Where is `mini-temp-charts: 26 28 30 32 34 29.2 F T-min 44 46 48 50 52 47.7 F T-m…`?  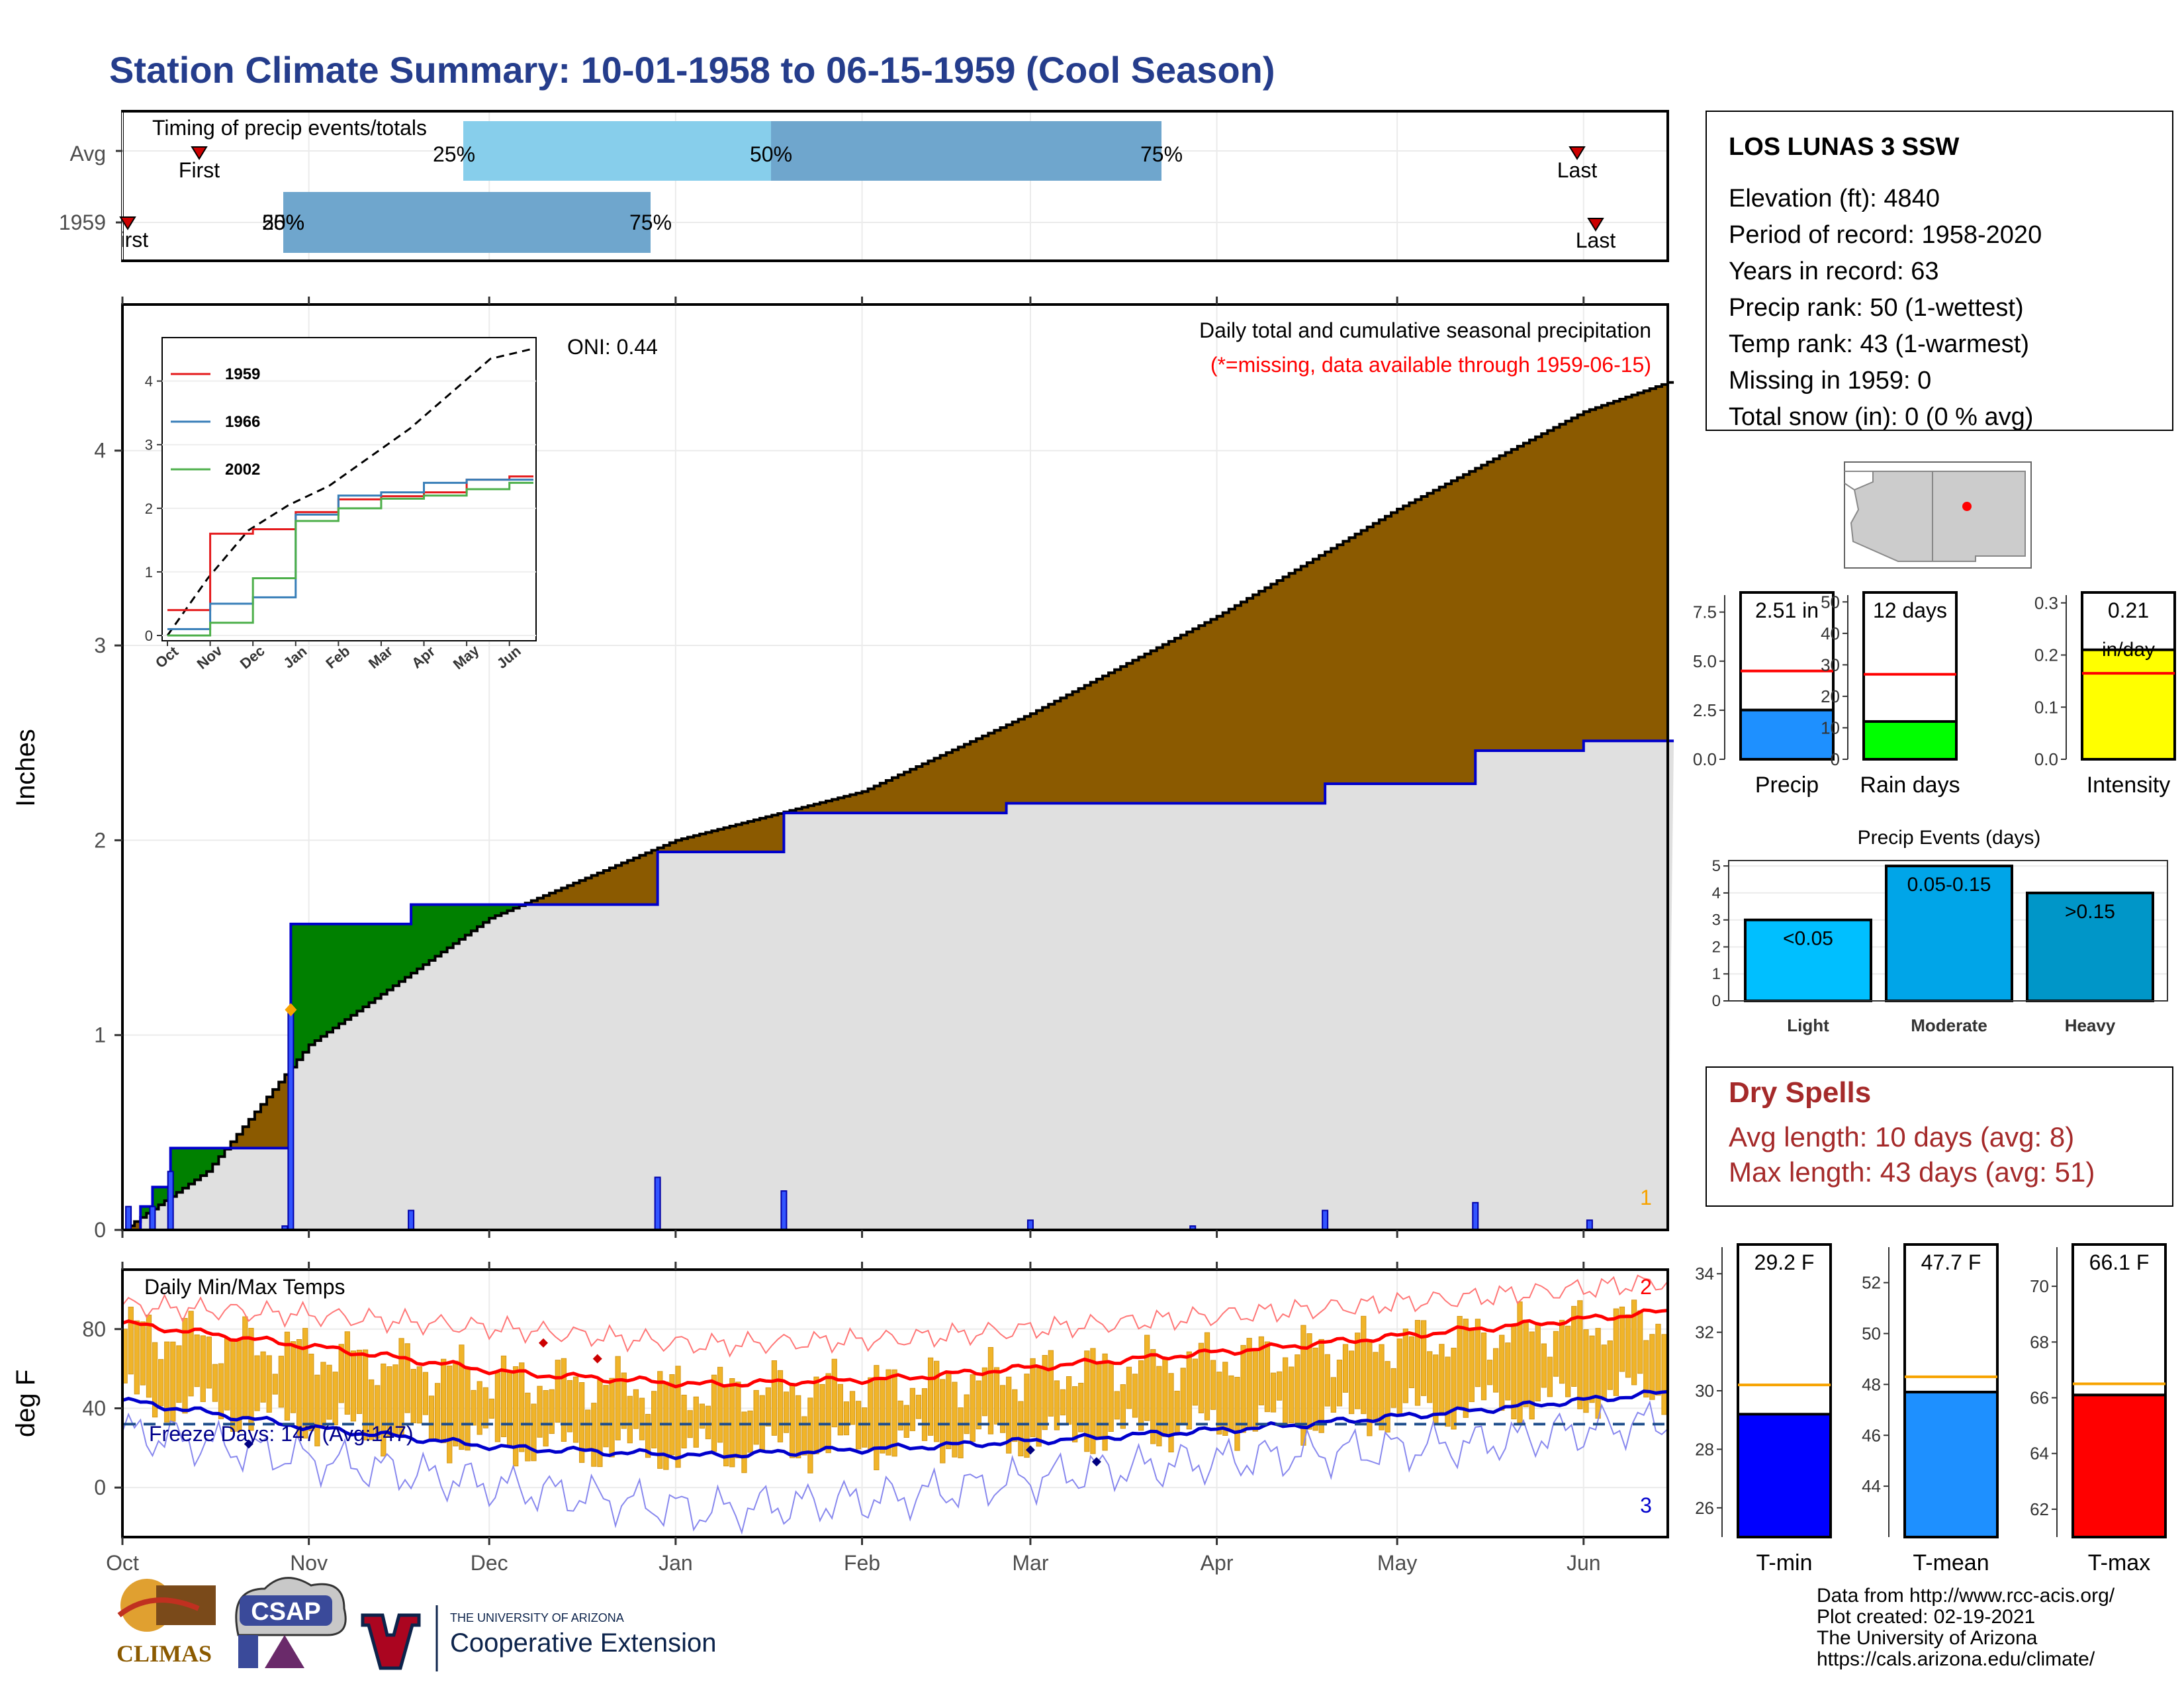 mini-temp-charts: 26 28 30 32 34 29.2 F T-min 44 46 48 50 52 47.7 F T-m… is located at coordinates (1931, 1409).